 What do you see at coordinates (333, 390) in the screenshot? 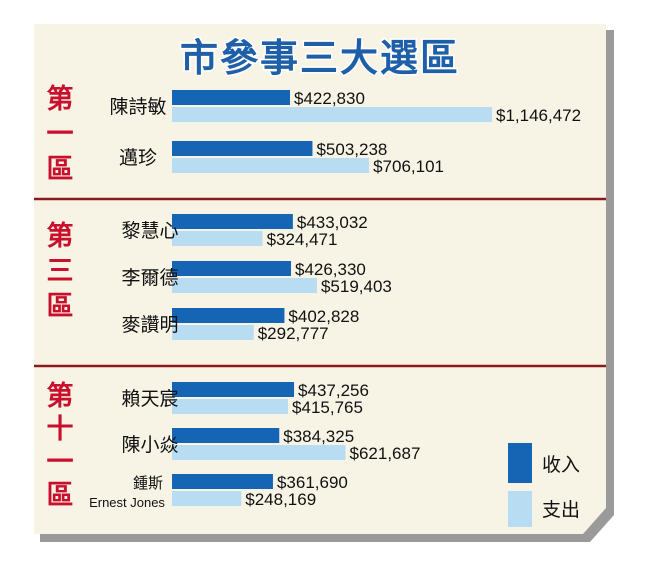
I see `income-value-label: $437,256` at bounding box center [333, 390].